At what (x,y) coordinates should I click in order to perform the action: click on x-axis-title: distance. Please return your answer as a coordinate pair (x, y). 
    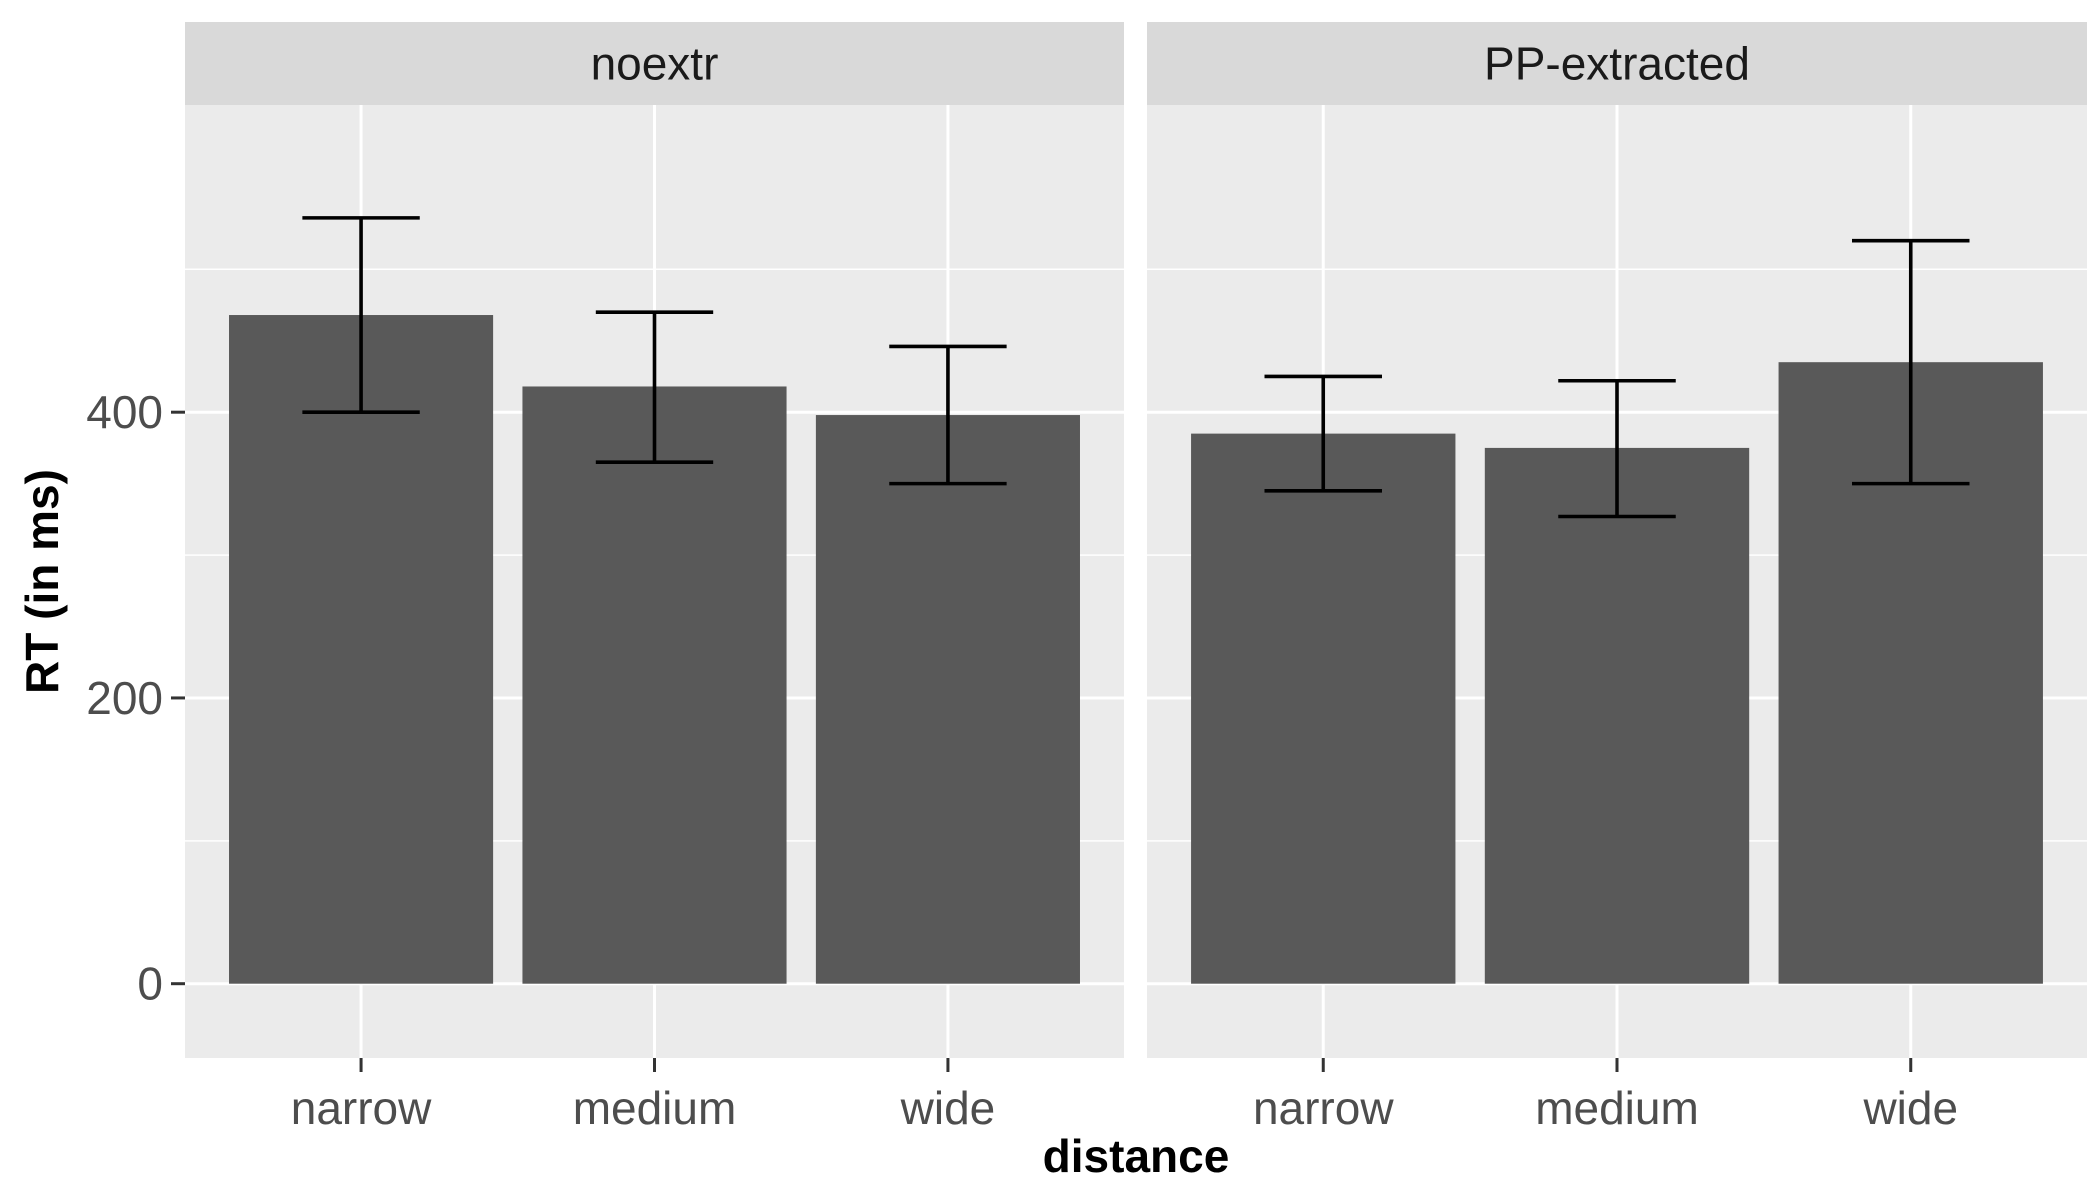
    Looking at the image, I should click on (1136, 1156).